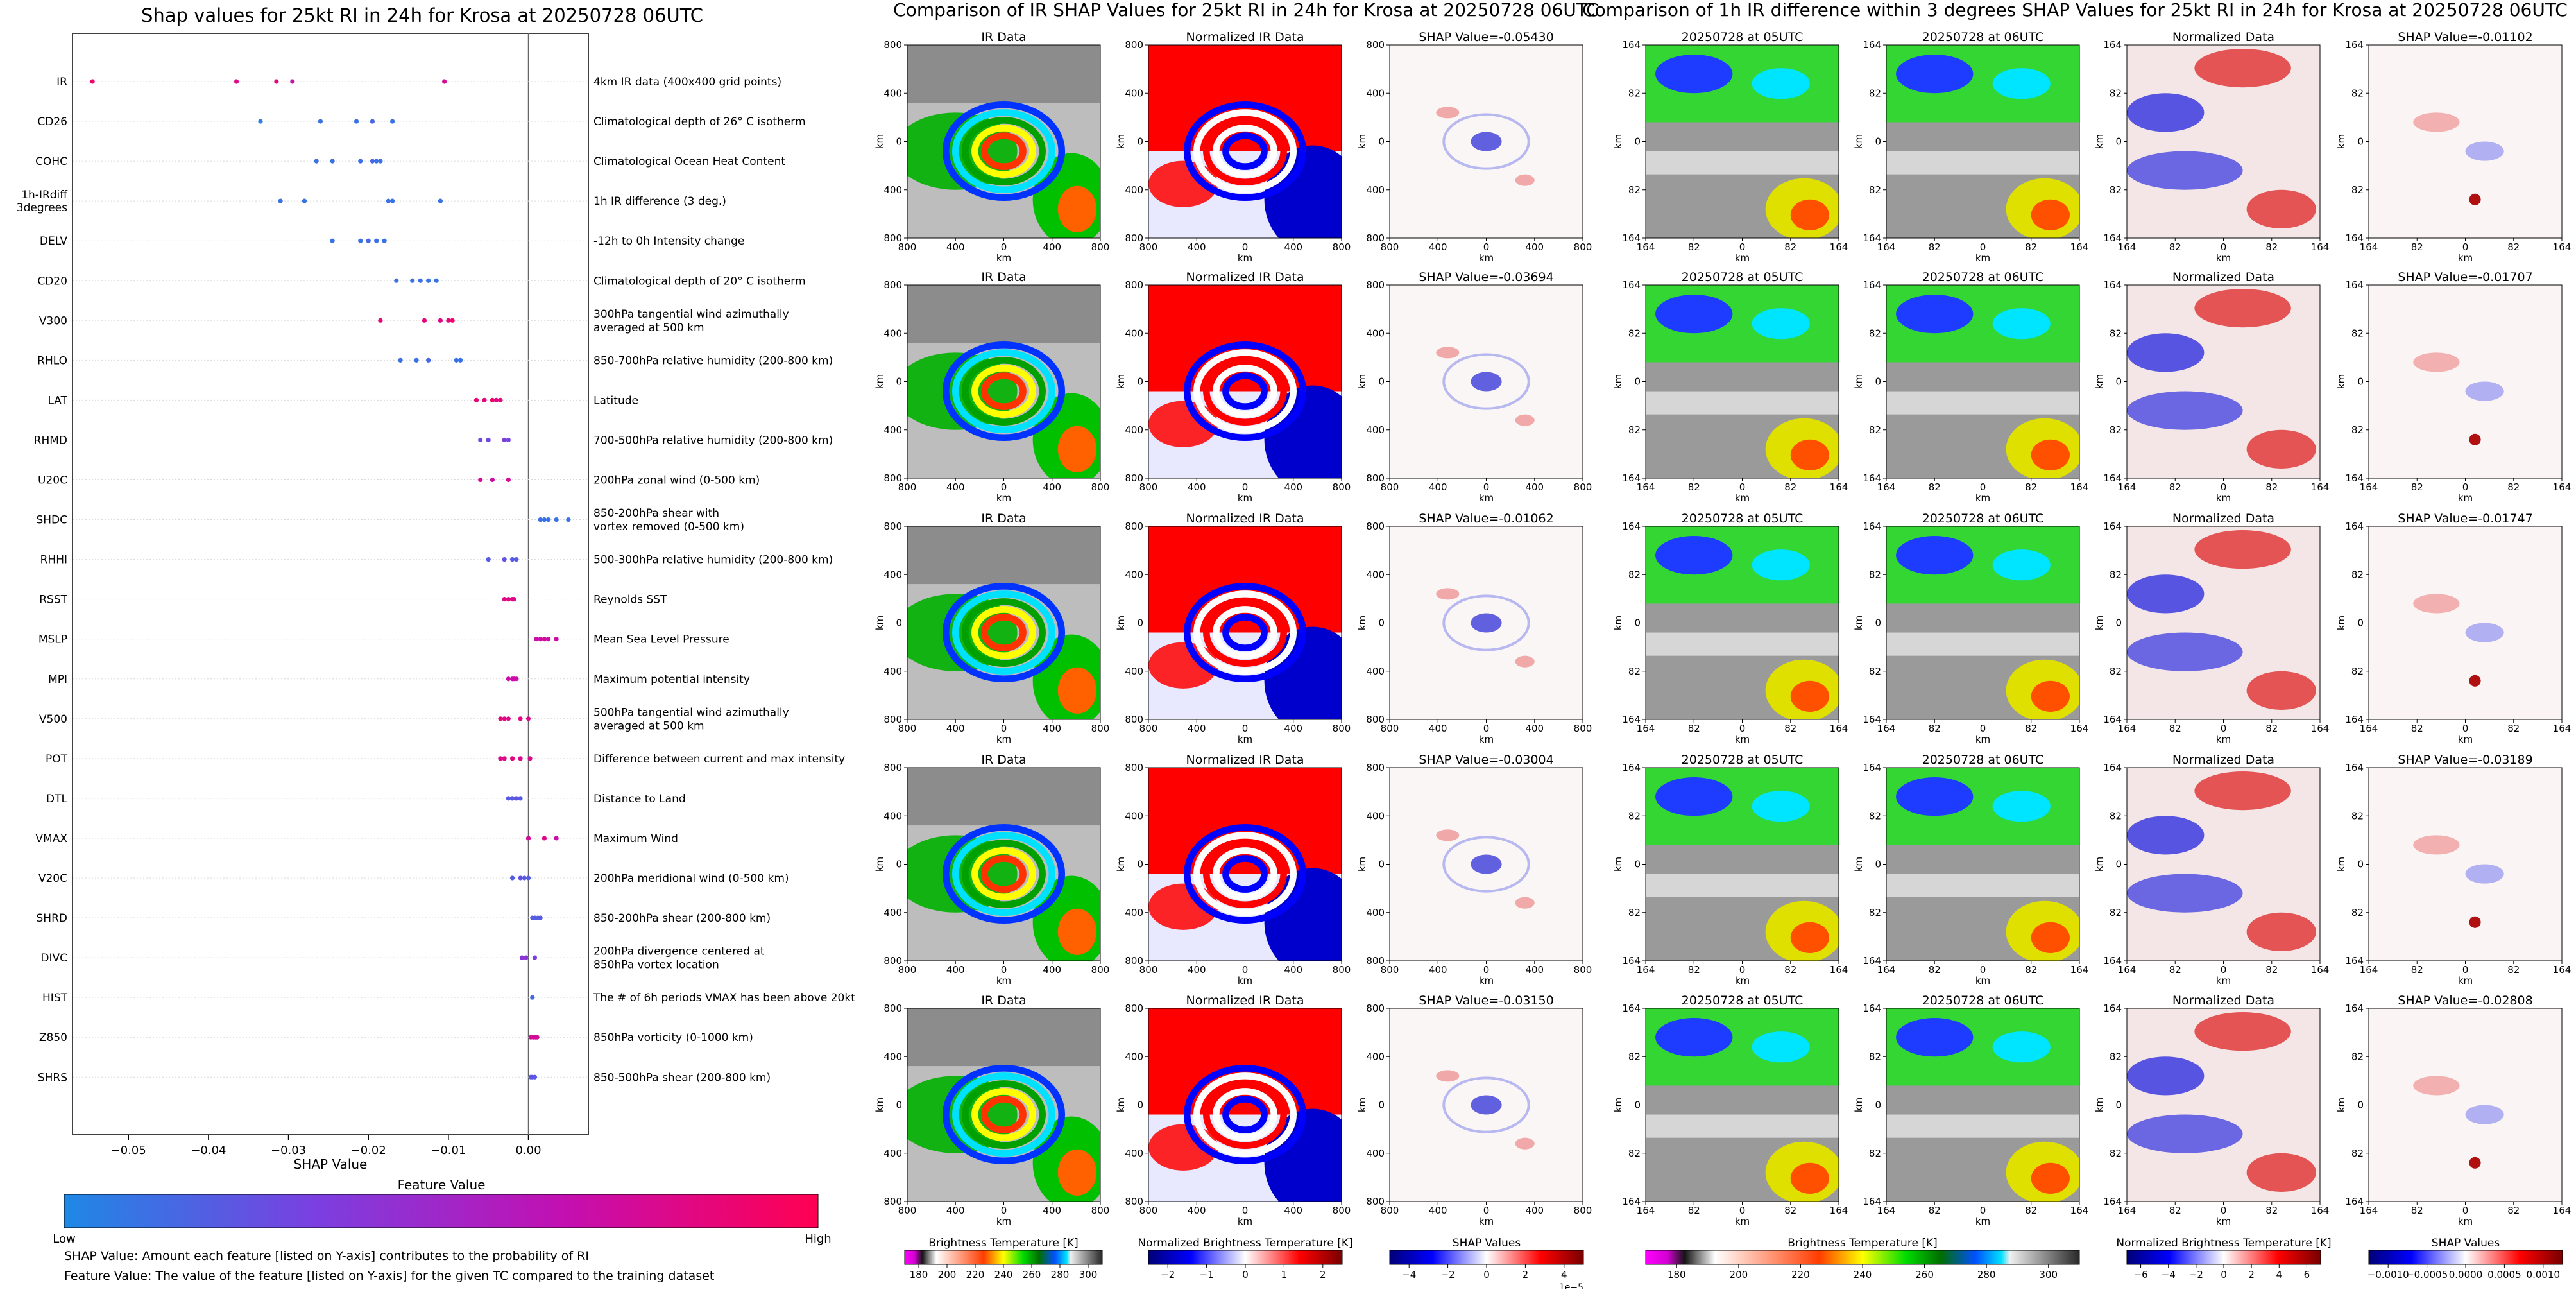  What do you see at coordinates (919, 1274) in the screenshot?
I see `colorbar-tick-label: 180` at bounding box center [919, 1274].